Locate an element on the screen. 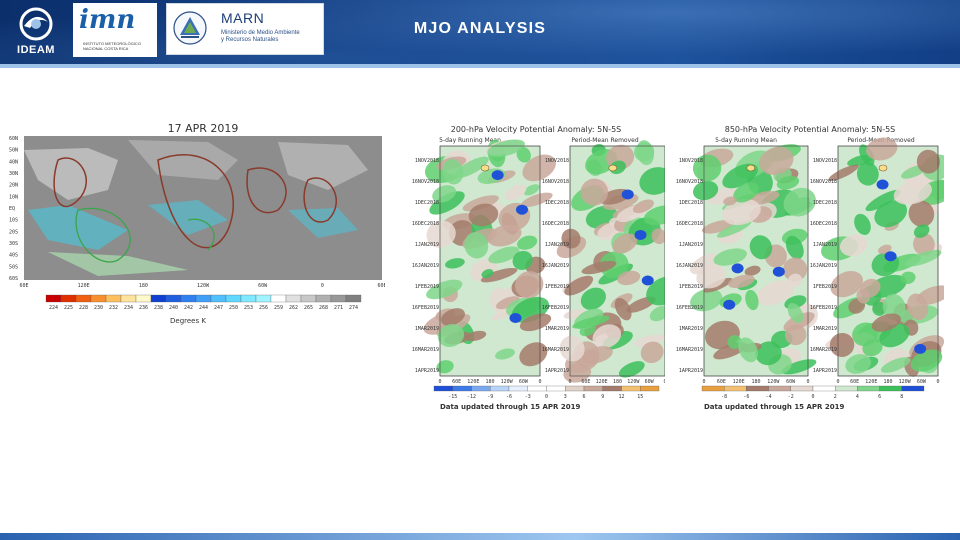  colorbar-tick: -15 is located at coordinates (452, 397).